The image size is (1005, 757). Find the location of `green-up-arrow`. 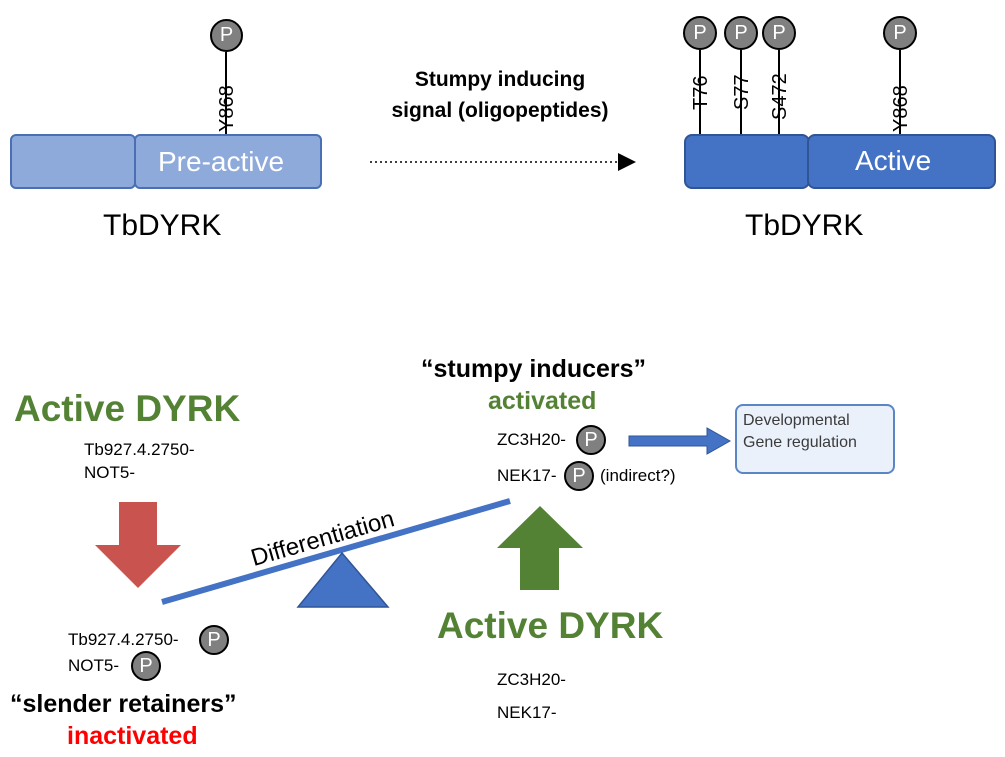

green-up-arrow is located at coordinates (540, 548).